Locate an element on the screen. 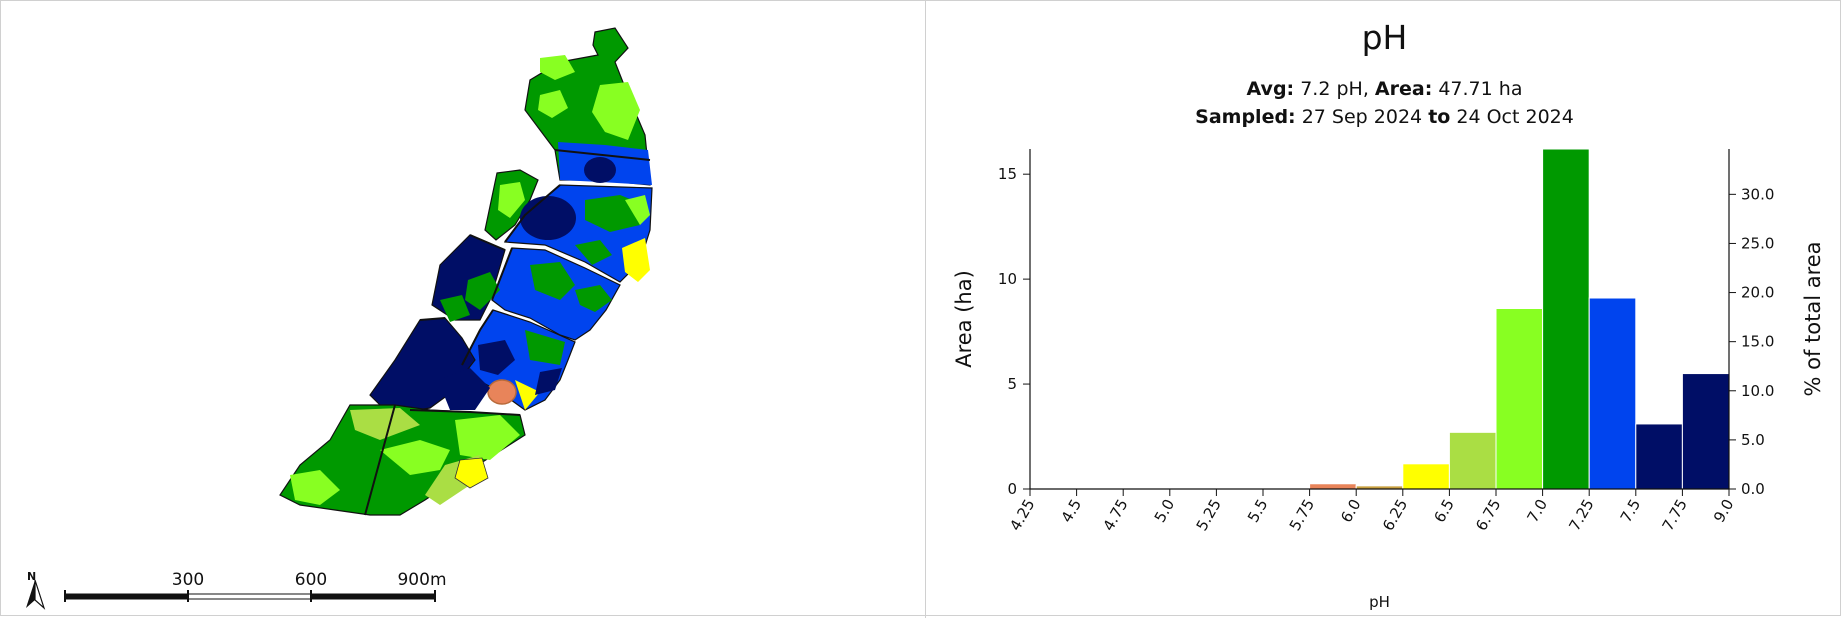  histogram-bar-7.25 is located at coordinates (1612, 393).